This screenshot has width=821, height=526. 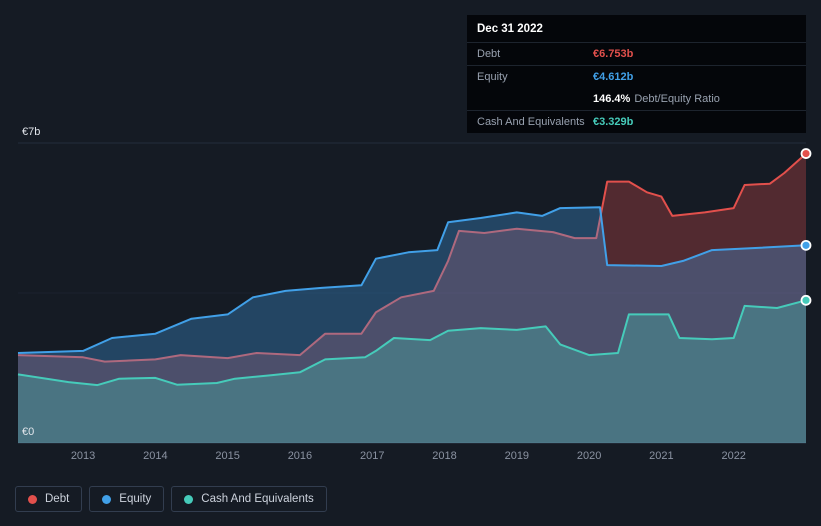 I want to click on equity-series-dot-icon, so click(x=107, y=499).